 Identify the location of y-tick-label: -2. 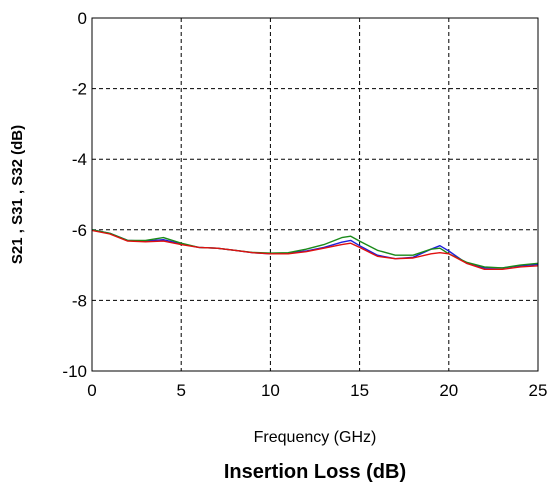
(79, 89).